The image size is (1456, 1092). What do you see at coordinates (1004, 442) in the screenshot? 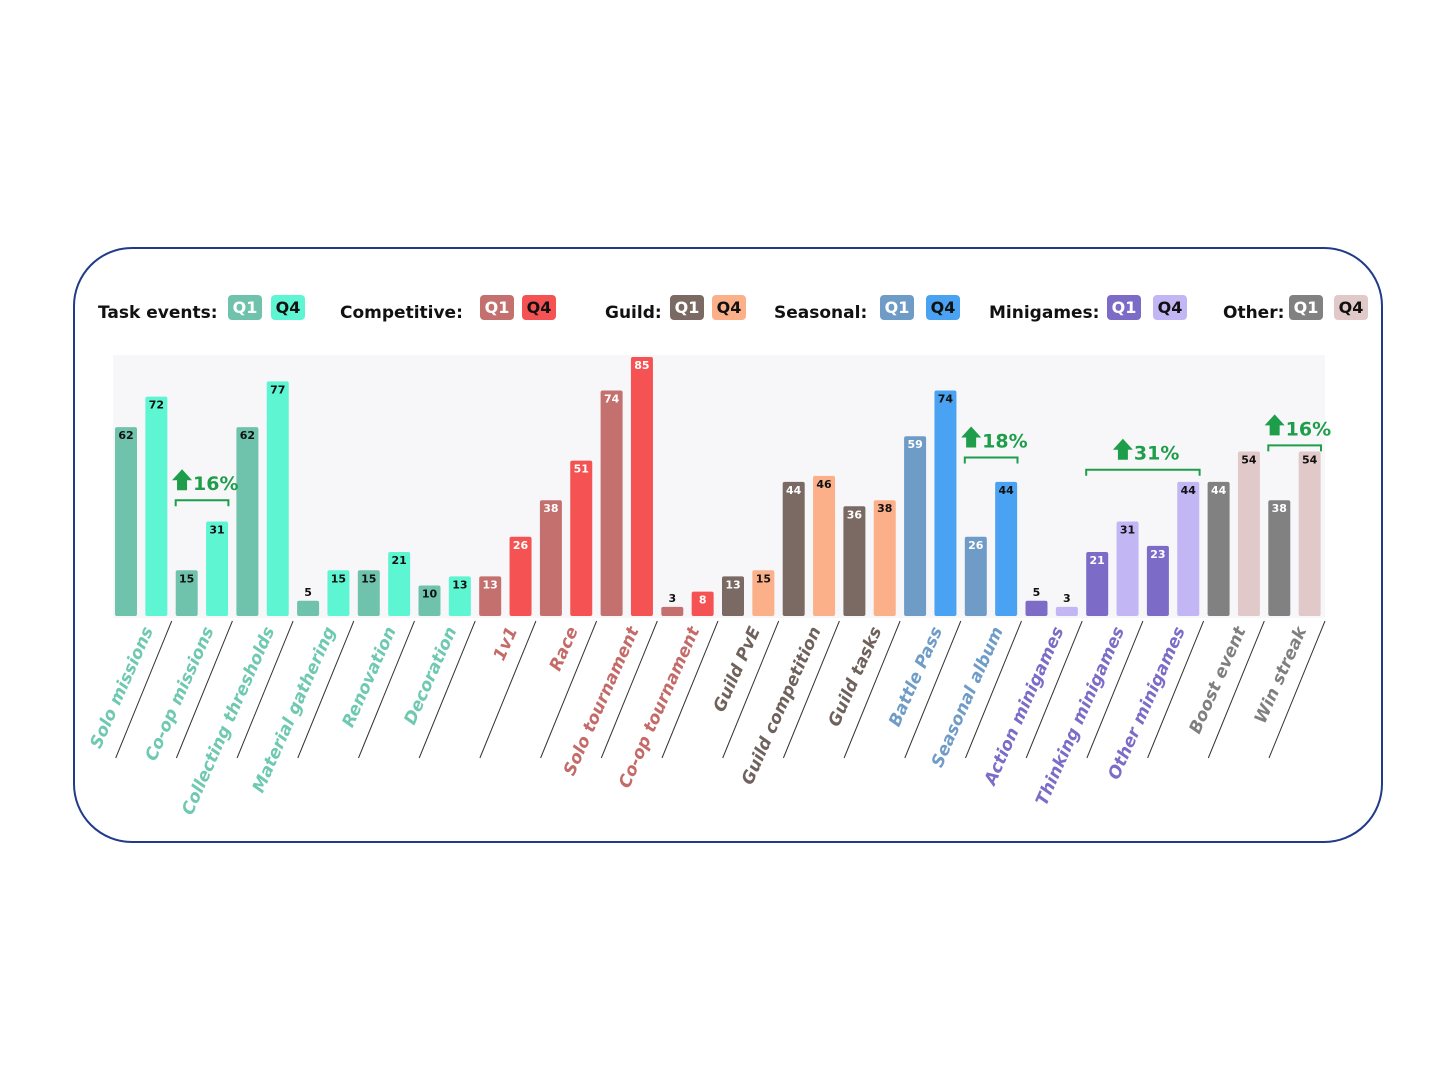
I see `annotation-label: 18%` at bounding box center [1004, 442].